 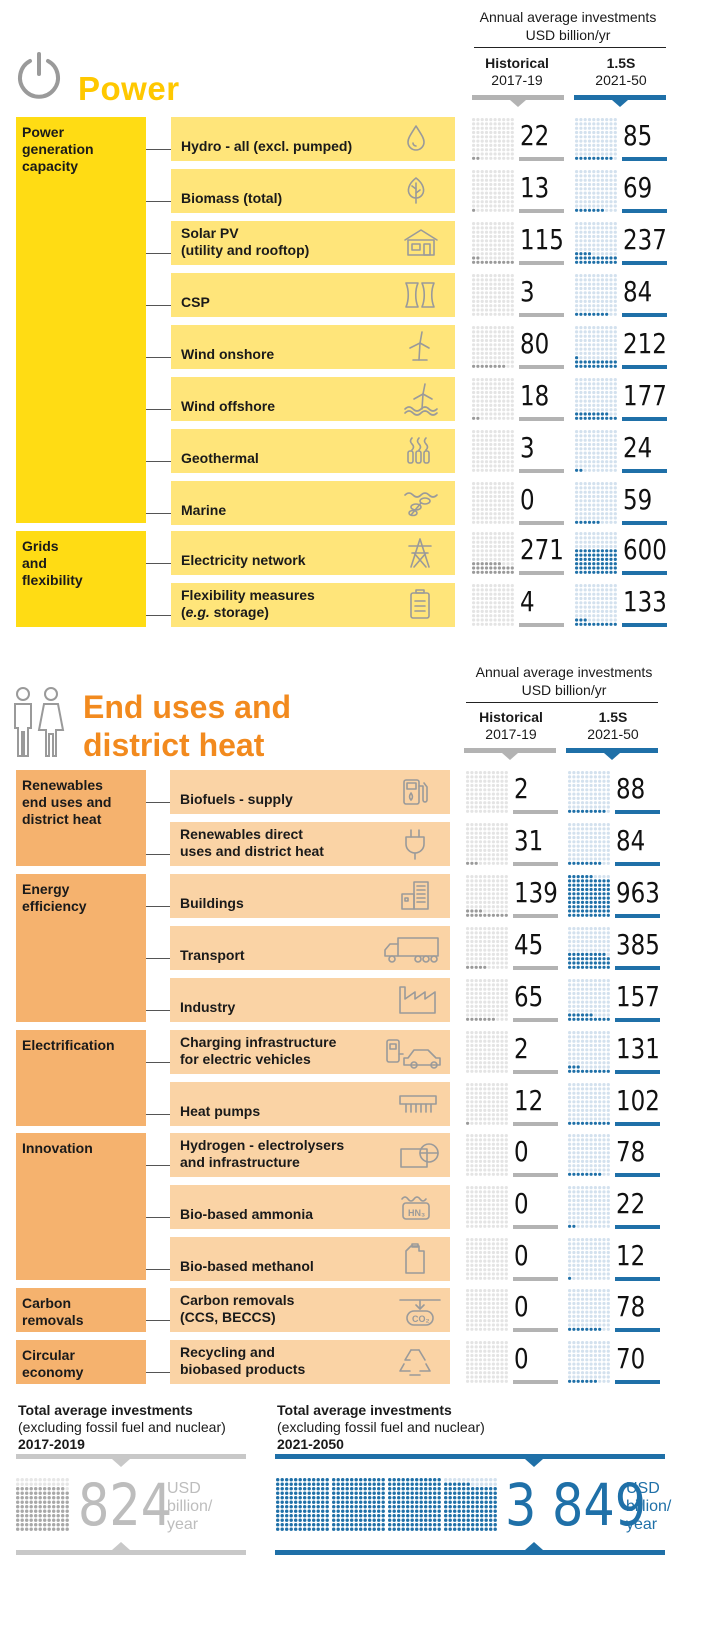 What do you see at coordinates (419, 346) in the screenshot?
I see `wind-turbine-icon` at bounding box center [419, 346].